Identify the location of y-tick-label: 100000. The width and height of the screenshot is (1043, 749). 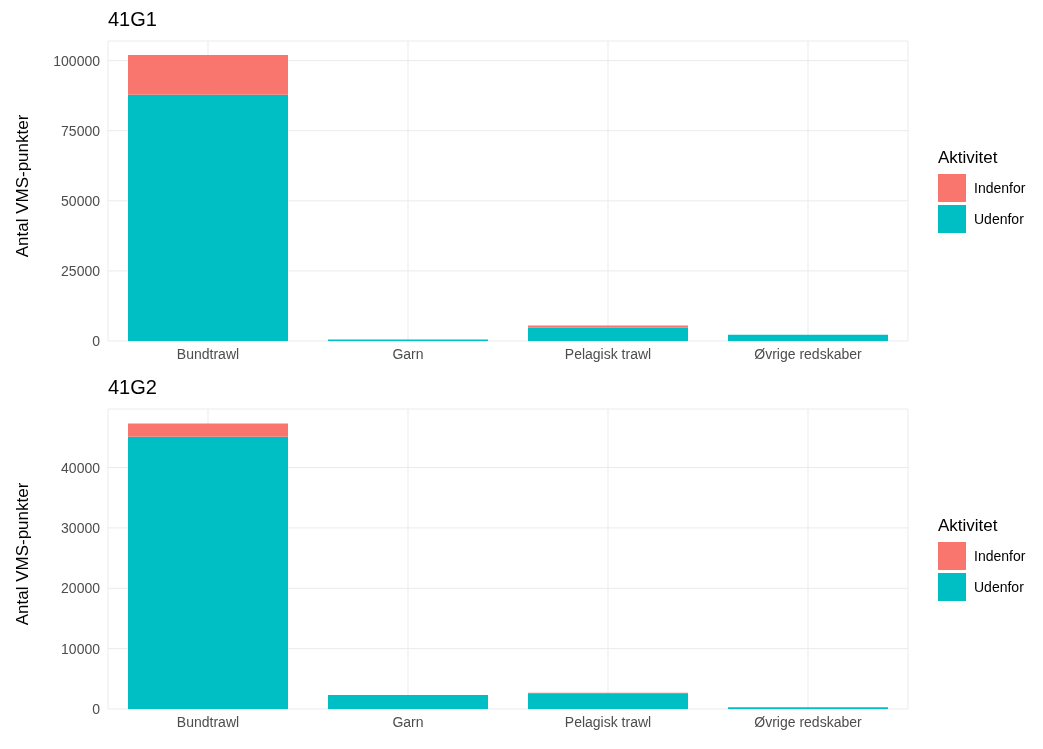
(77, 60).